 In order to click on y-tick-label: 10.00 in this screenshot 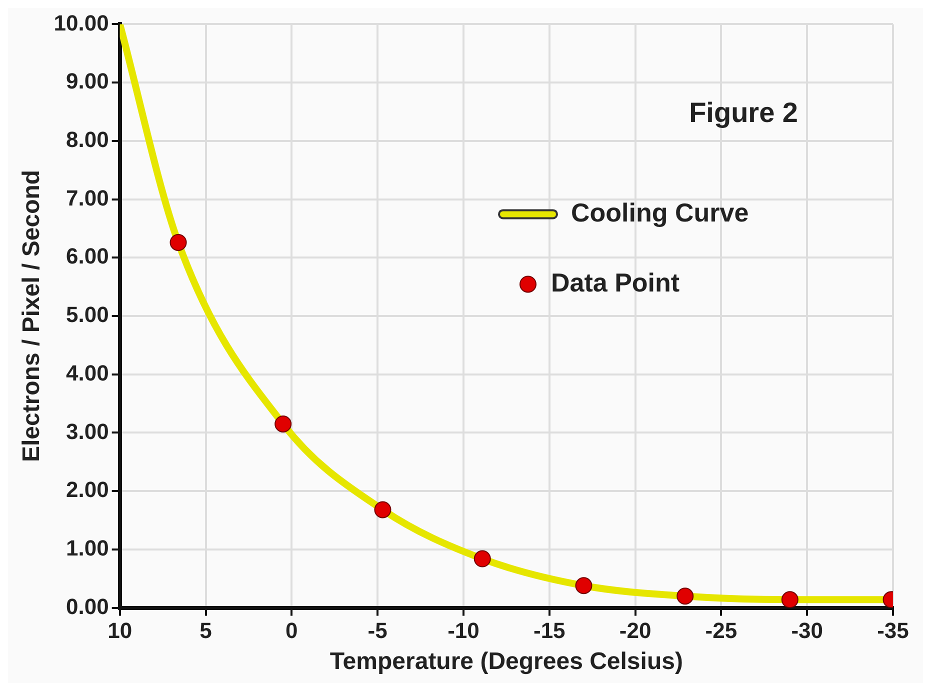, I will do `click(81, 23)`.